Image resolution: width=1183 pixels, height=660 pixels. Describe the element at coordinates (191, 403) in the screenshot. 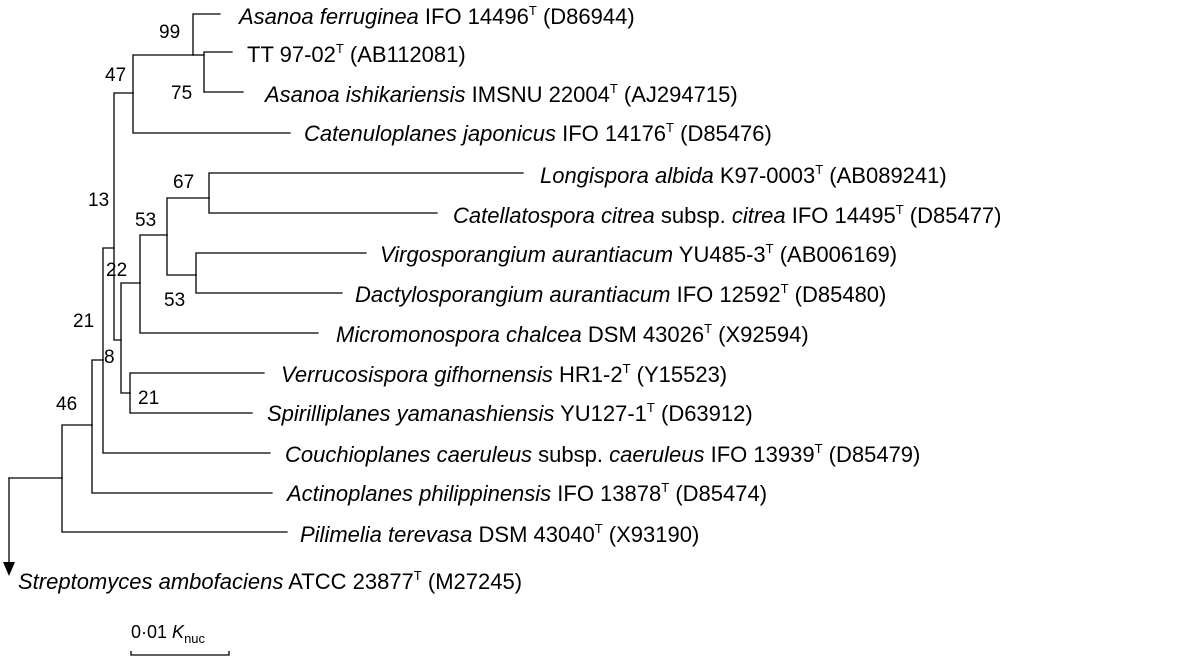

I see `branch-spirilliplanes` at that location.